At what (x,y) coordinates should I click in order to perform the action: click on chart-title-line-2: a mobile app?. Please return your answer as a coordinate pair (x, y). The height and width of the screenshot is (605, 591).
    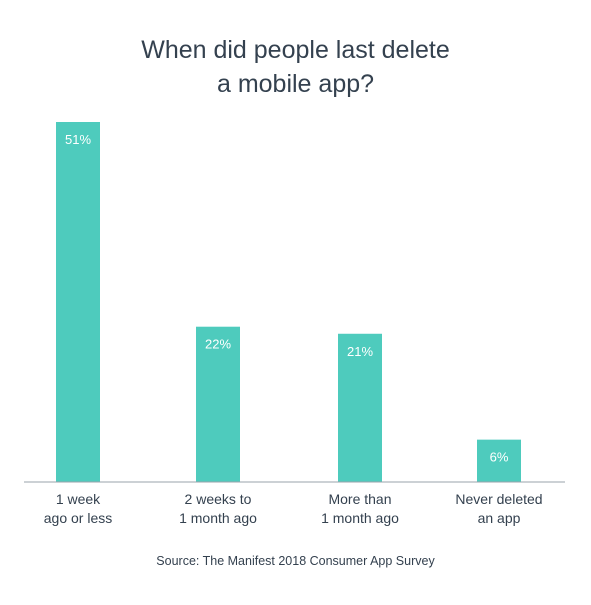
    Looking at the image, I should click on (295, 84).